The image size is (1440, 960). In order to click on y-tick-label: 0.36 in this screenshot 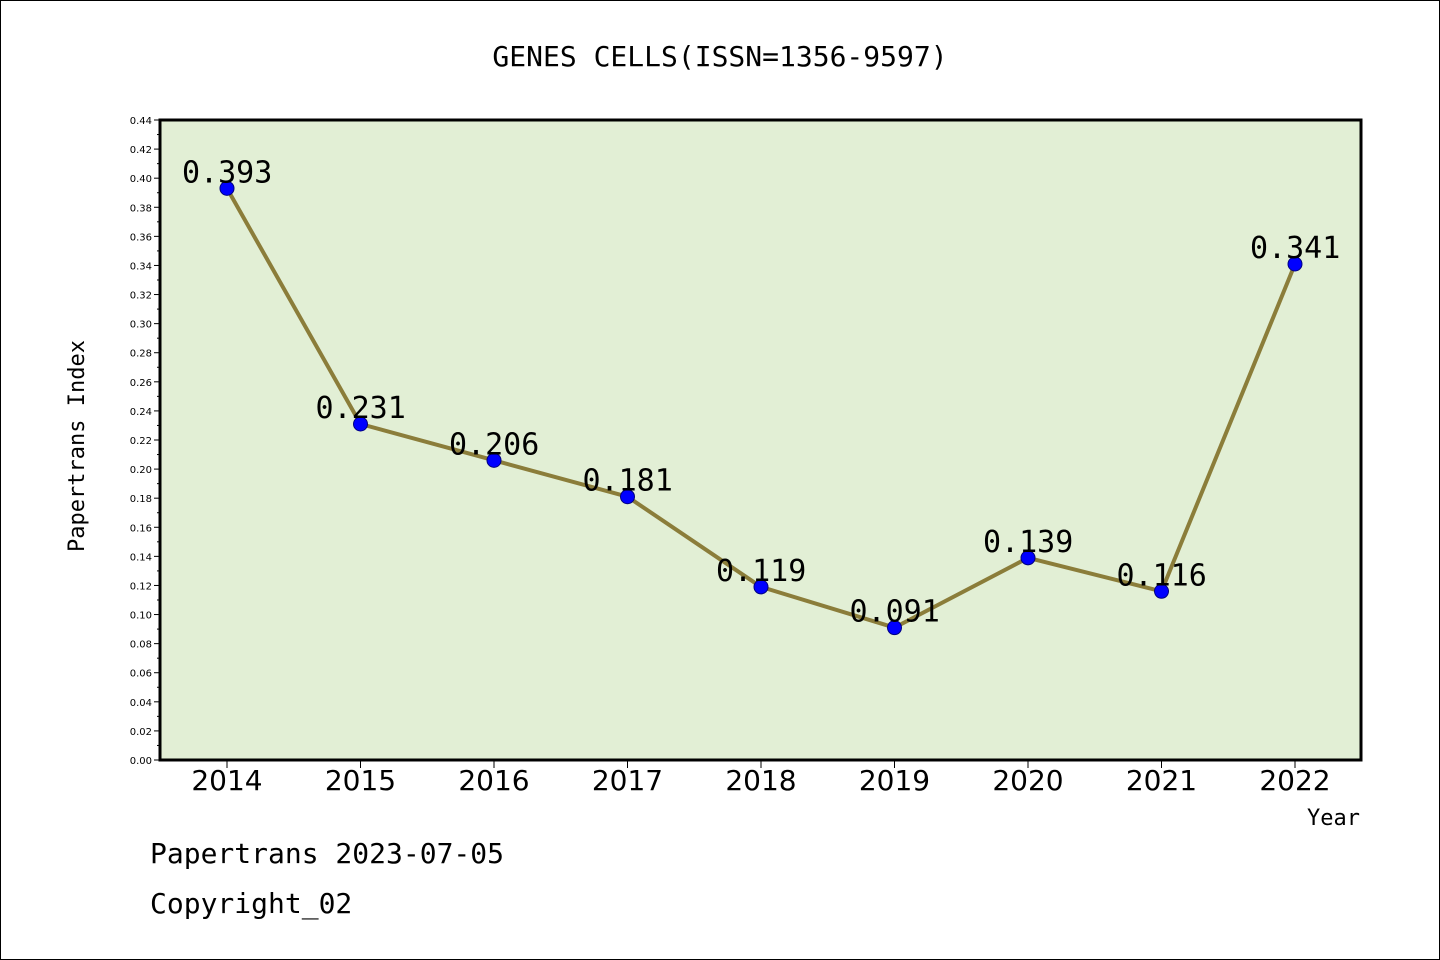, I will do `click(141, 237)`.